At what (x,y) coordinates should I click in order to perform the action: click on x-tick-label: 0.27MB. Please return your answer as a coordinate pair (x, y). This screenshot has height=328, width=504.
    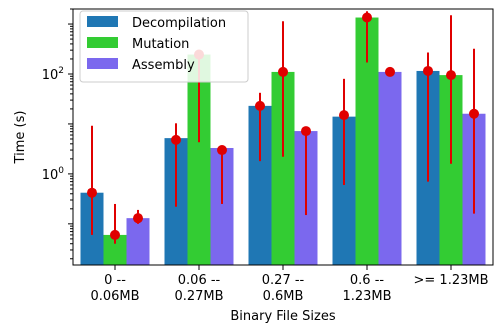
    Looking at the image, I should click on (198, 296).